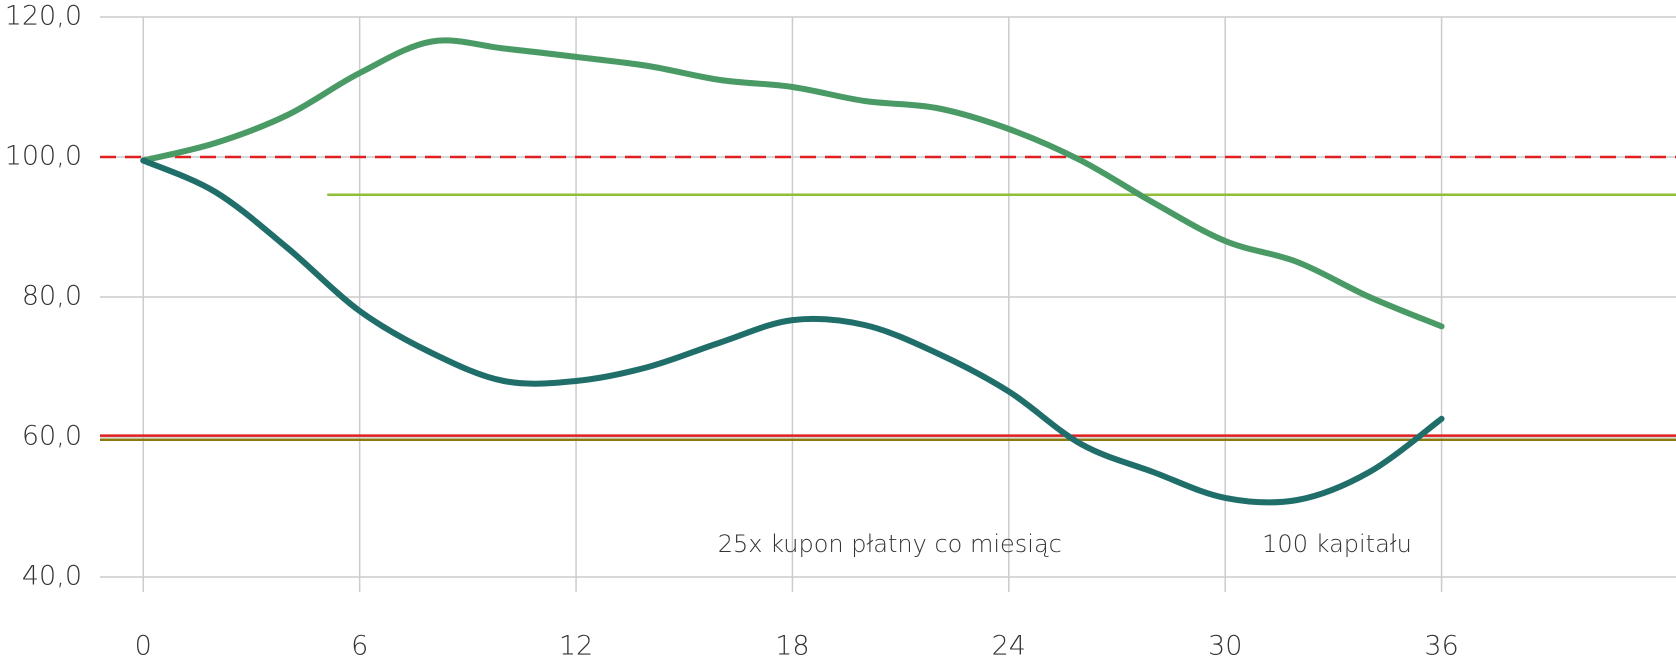 This screenshot has width=1676, height=659. I want to click on y-tick-label: 80,0, so click(52, 296).